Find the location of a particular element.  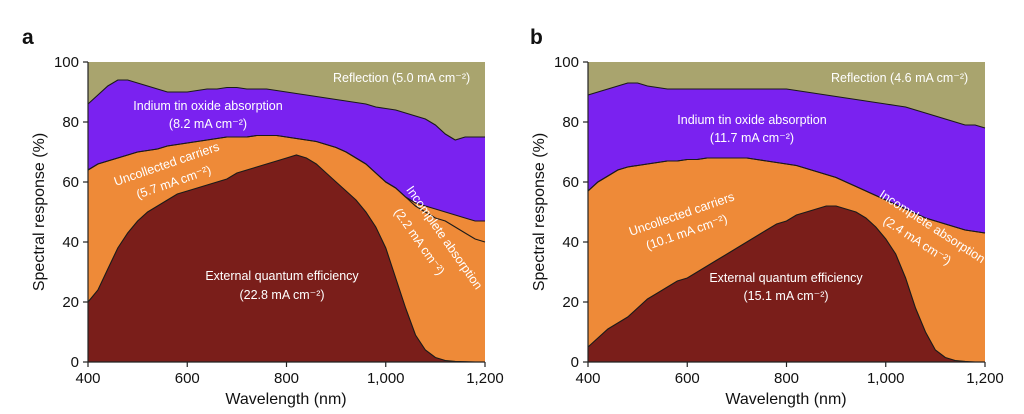

eqe-label-b-line2: (15.1 mA cm⁻²) is located at coordinates (785, 296).